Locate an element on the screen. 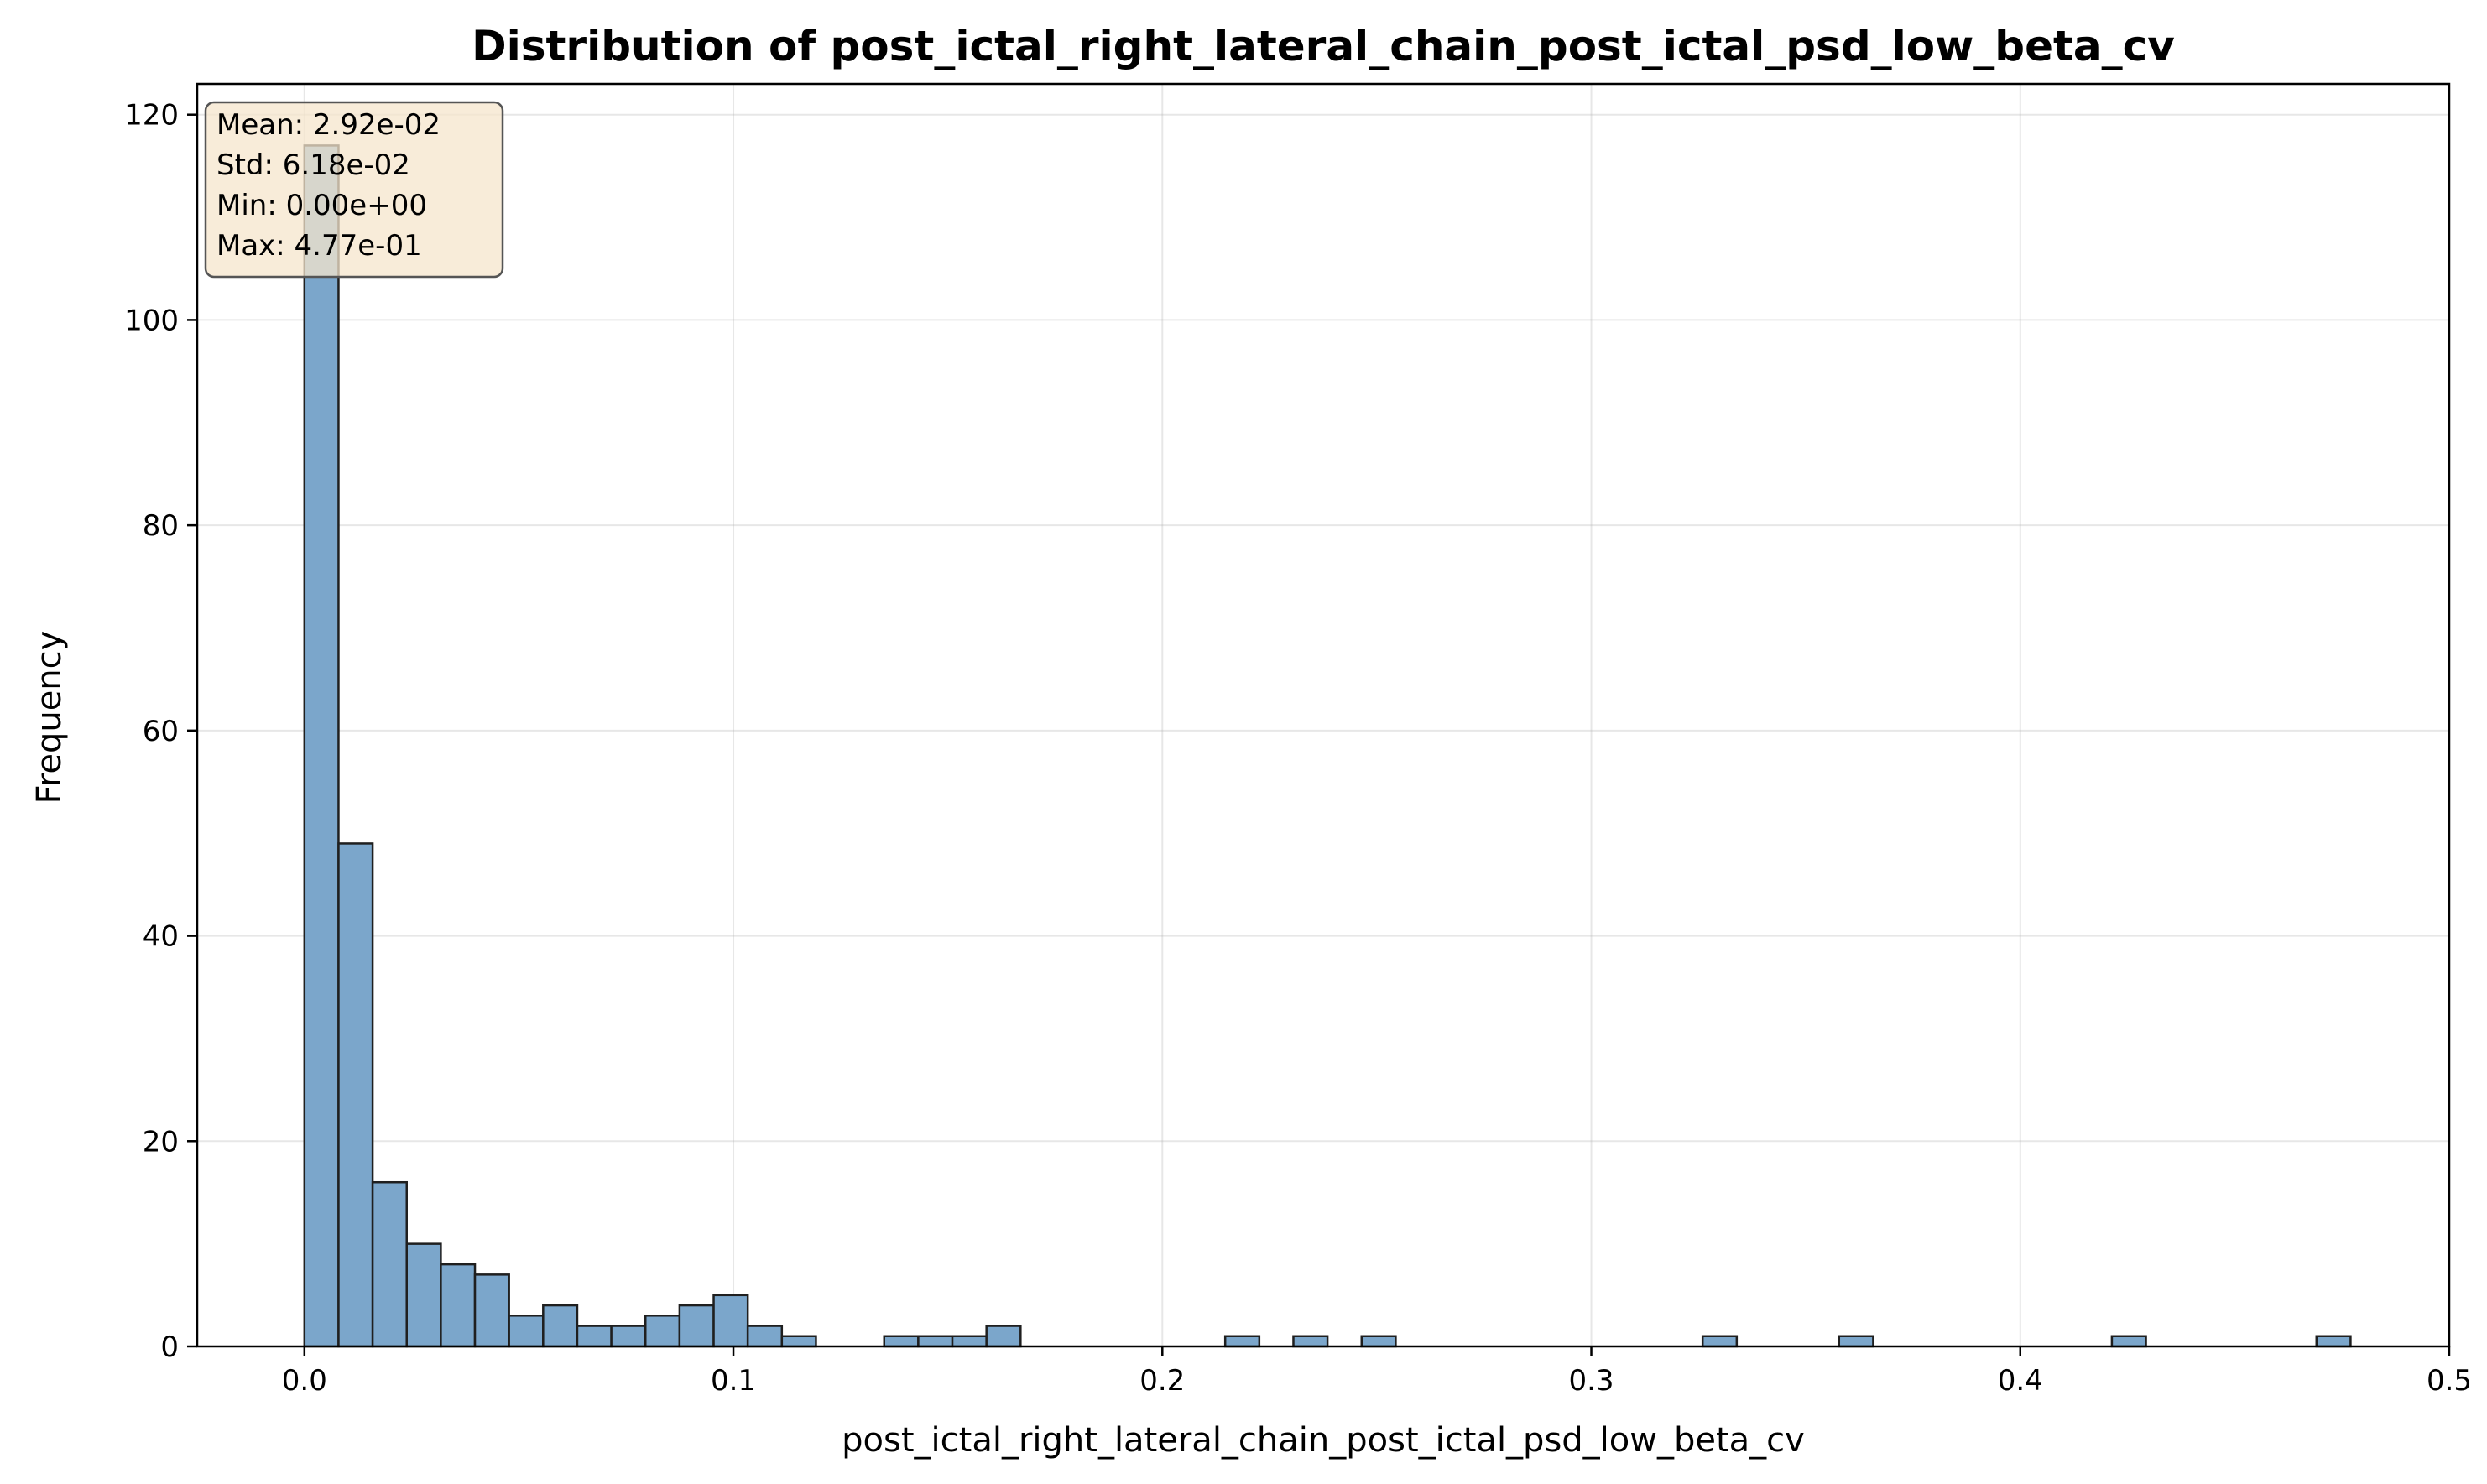 Image resolution: width=2487 pixels, height=1484 pixels. y-tick-label: 20 is located at coordinates (161, 1142).